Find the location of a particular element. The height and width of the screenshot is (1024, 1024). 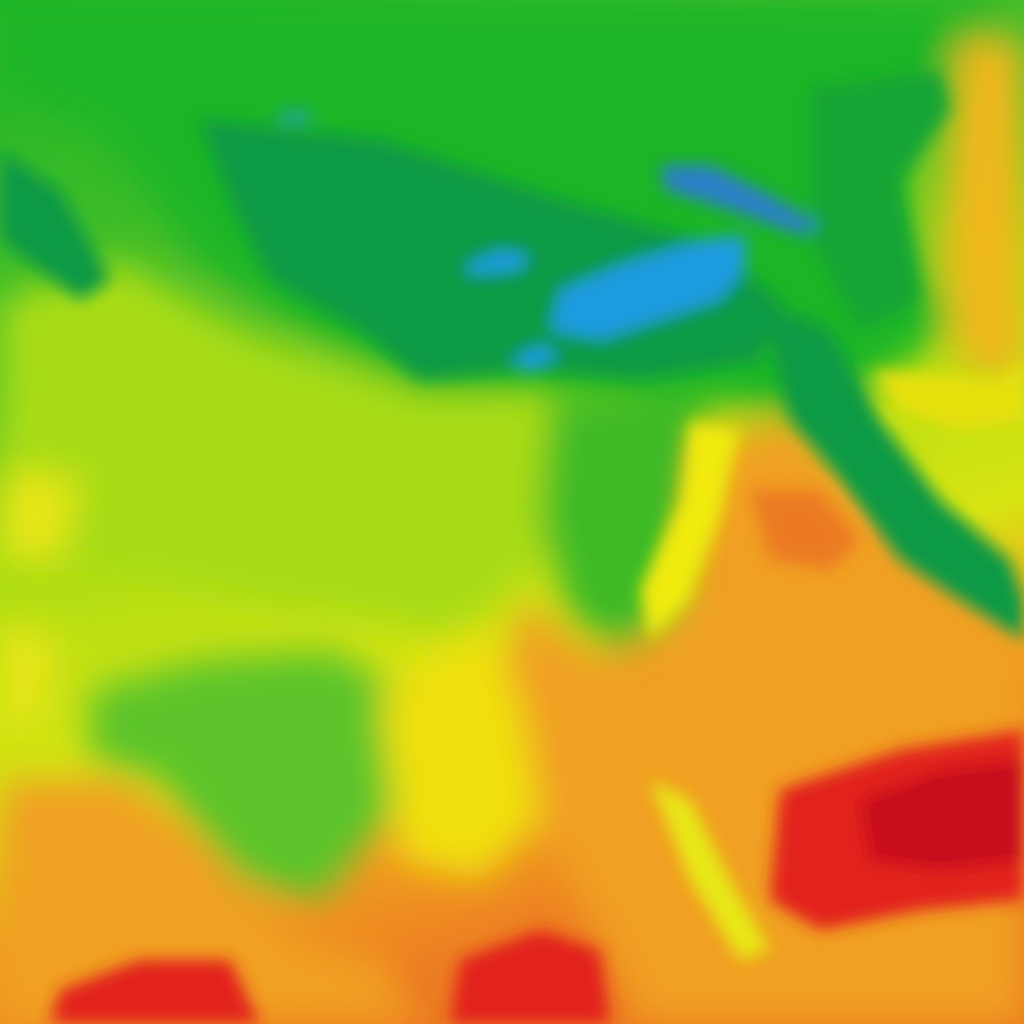

zone-yellow-channel is located at coordinates (710, 870).